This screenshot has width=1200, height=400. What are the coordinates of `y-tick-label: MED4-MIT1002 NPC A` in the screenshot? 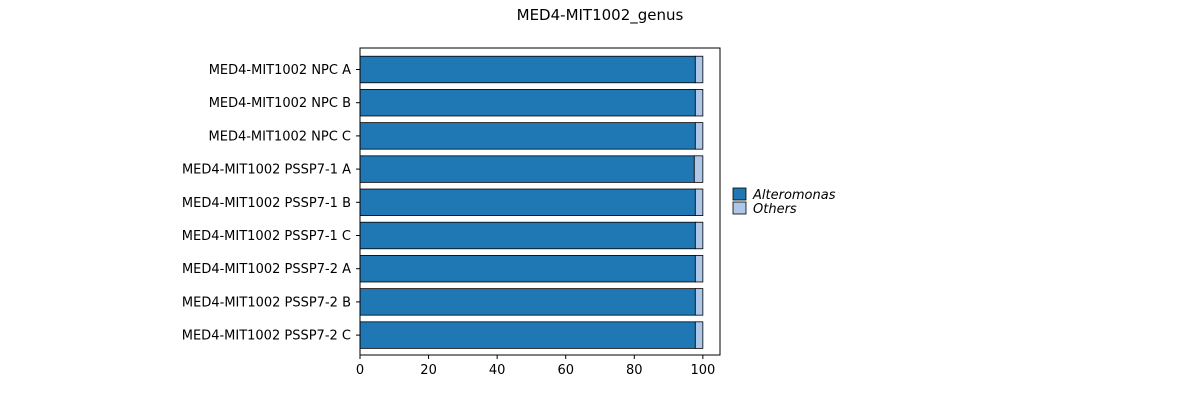 It's located at (280, 70).